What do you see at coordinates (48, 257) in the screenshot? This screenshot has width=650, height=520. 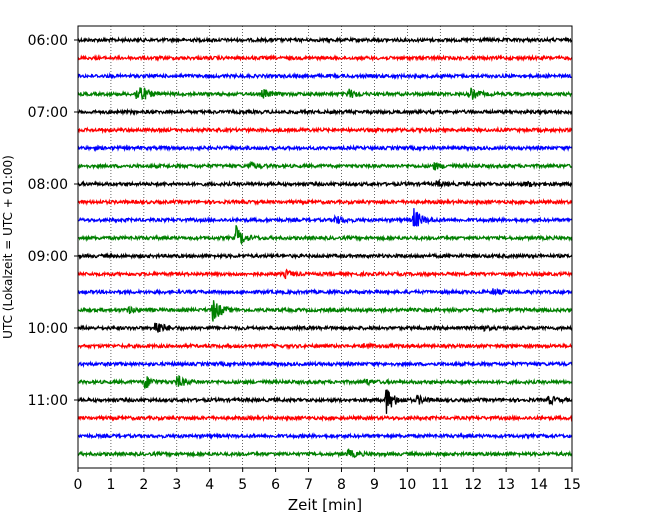 I see `y-tick-label: 09:00` at bounding box center [48, 257].